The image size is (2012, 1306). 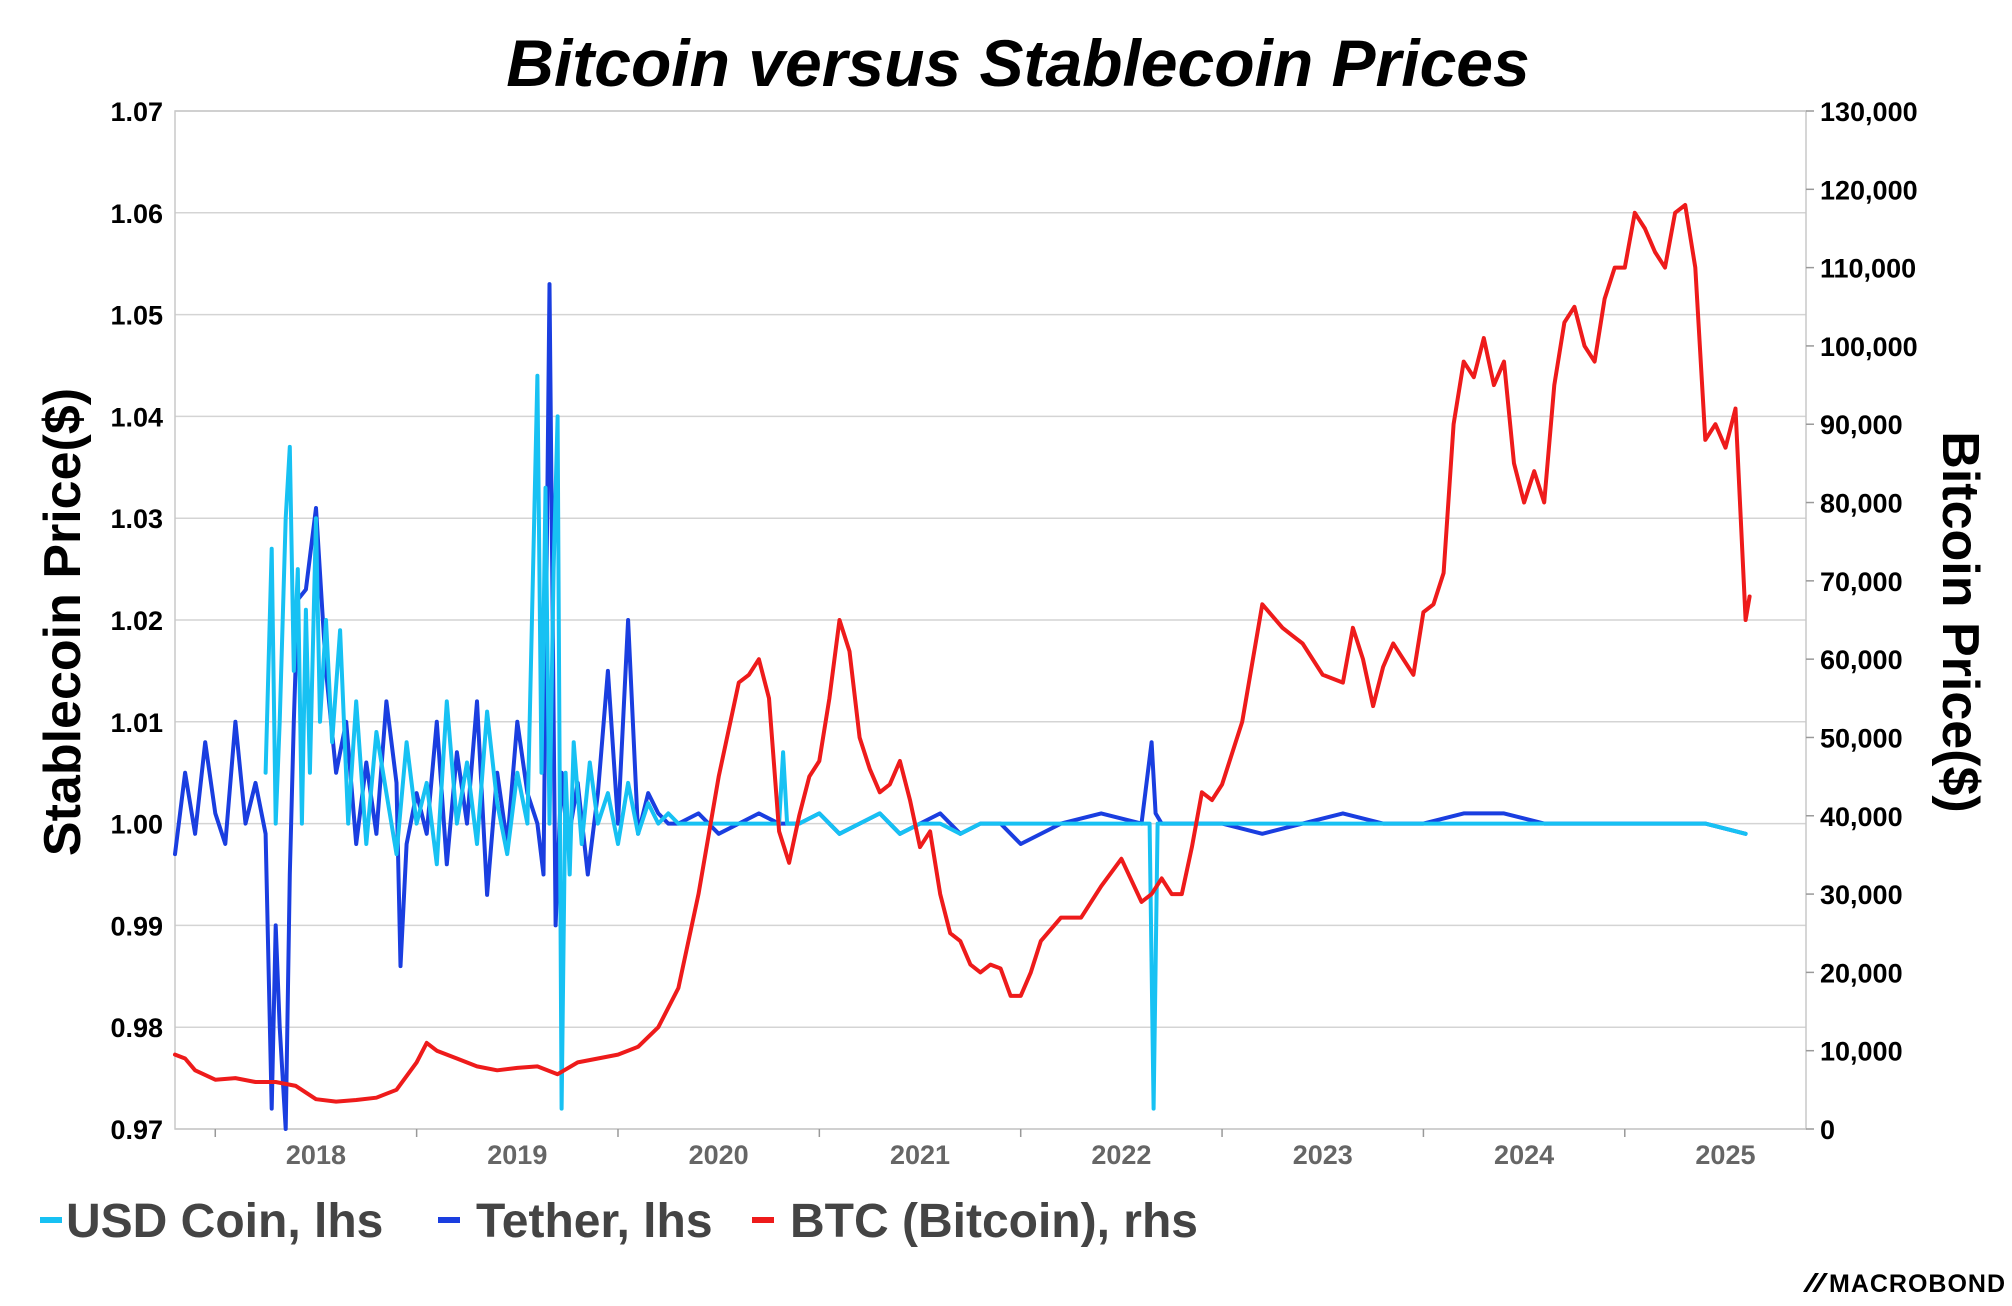 I want to click on y-left-tick-label: 1.01, so click(x=136, y=723).